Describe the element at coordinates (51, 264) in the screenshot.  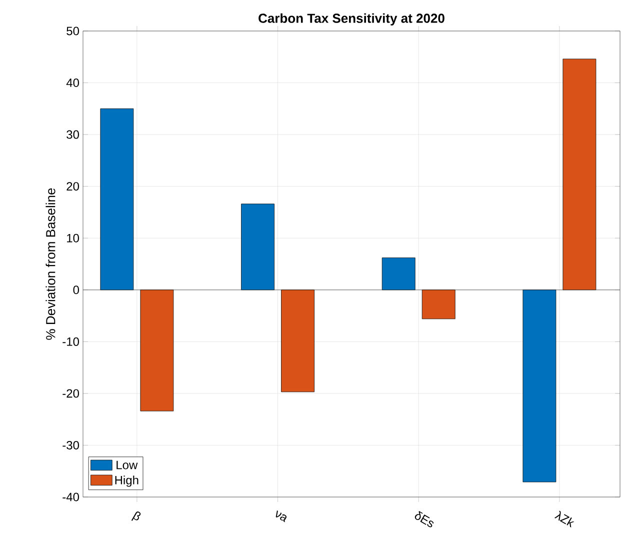
I see `y-axis-title: % Deviation from Baseline` at that location.